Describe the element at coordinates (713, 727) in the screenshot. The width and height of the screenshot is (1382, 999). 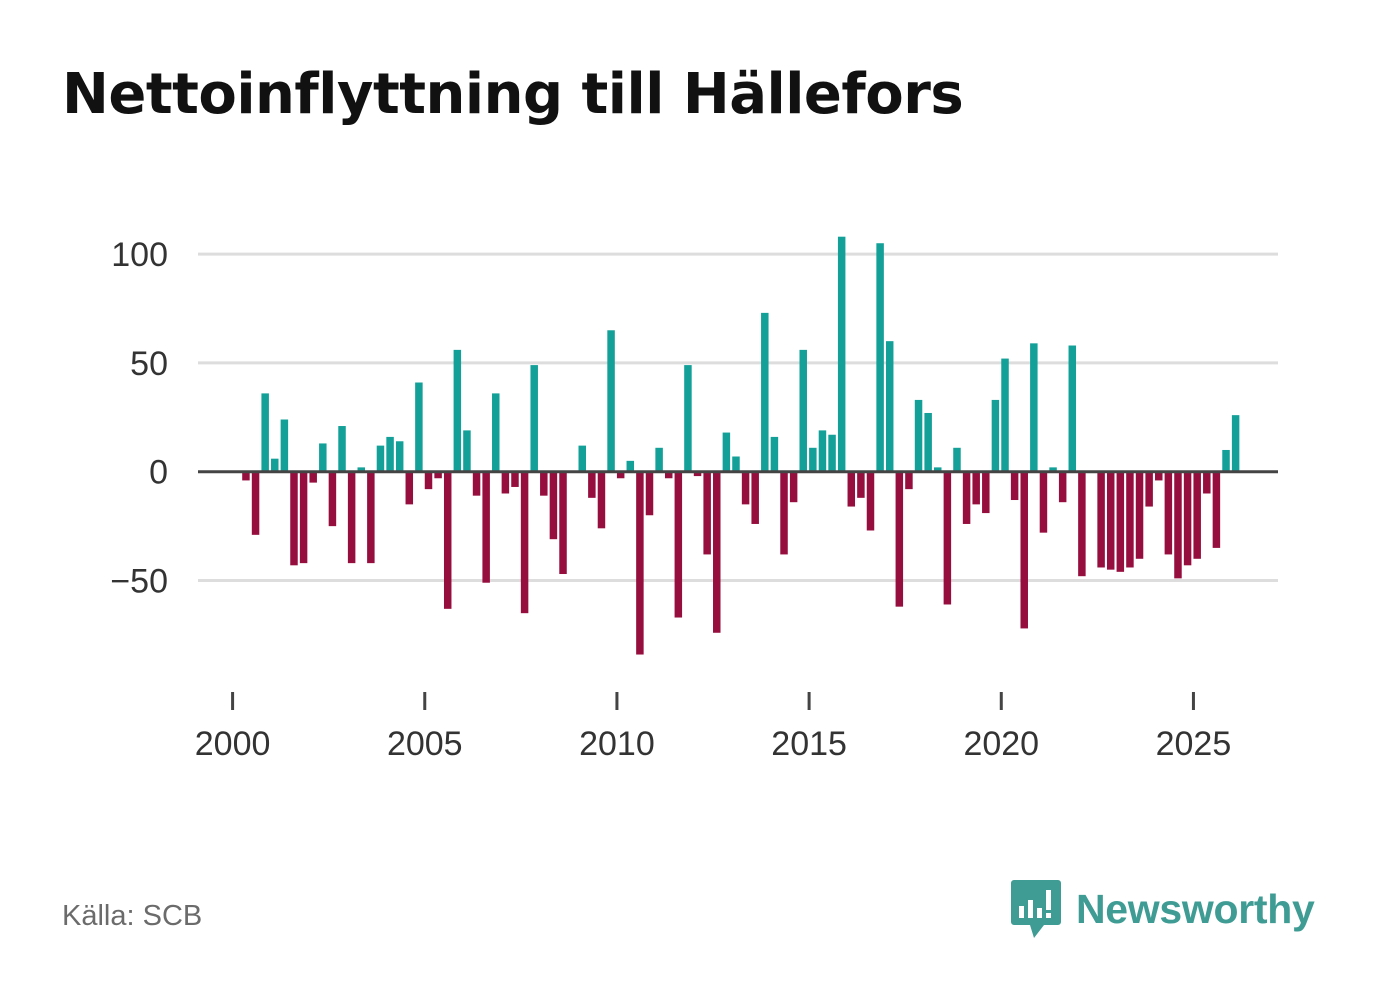
I see `x-axis-ticks: 2000 2005 2010 2015 2020 2025` at that location.